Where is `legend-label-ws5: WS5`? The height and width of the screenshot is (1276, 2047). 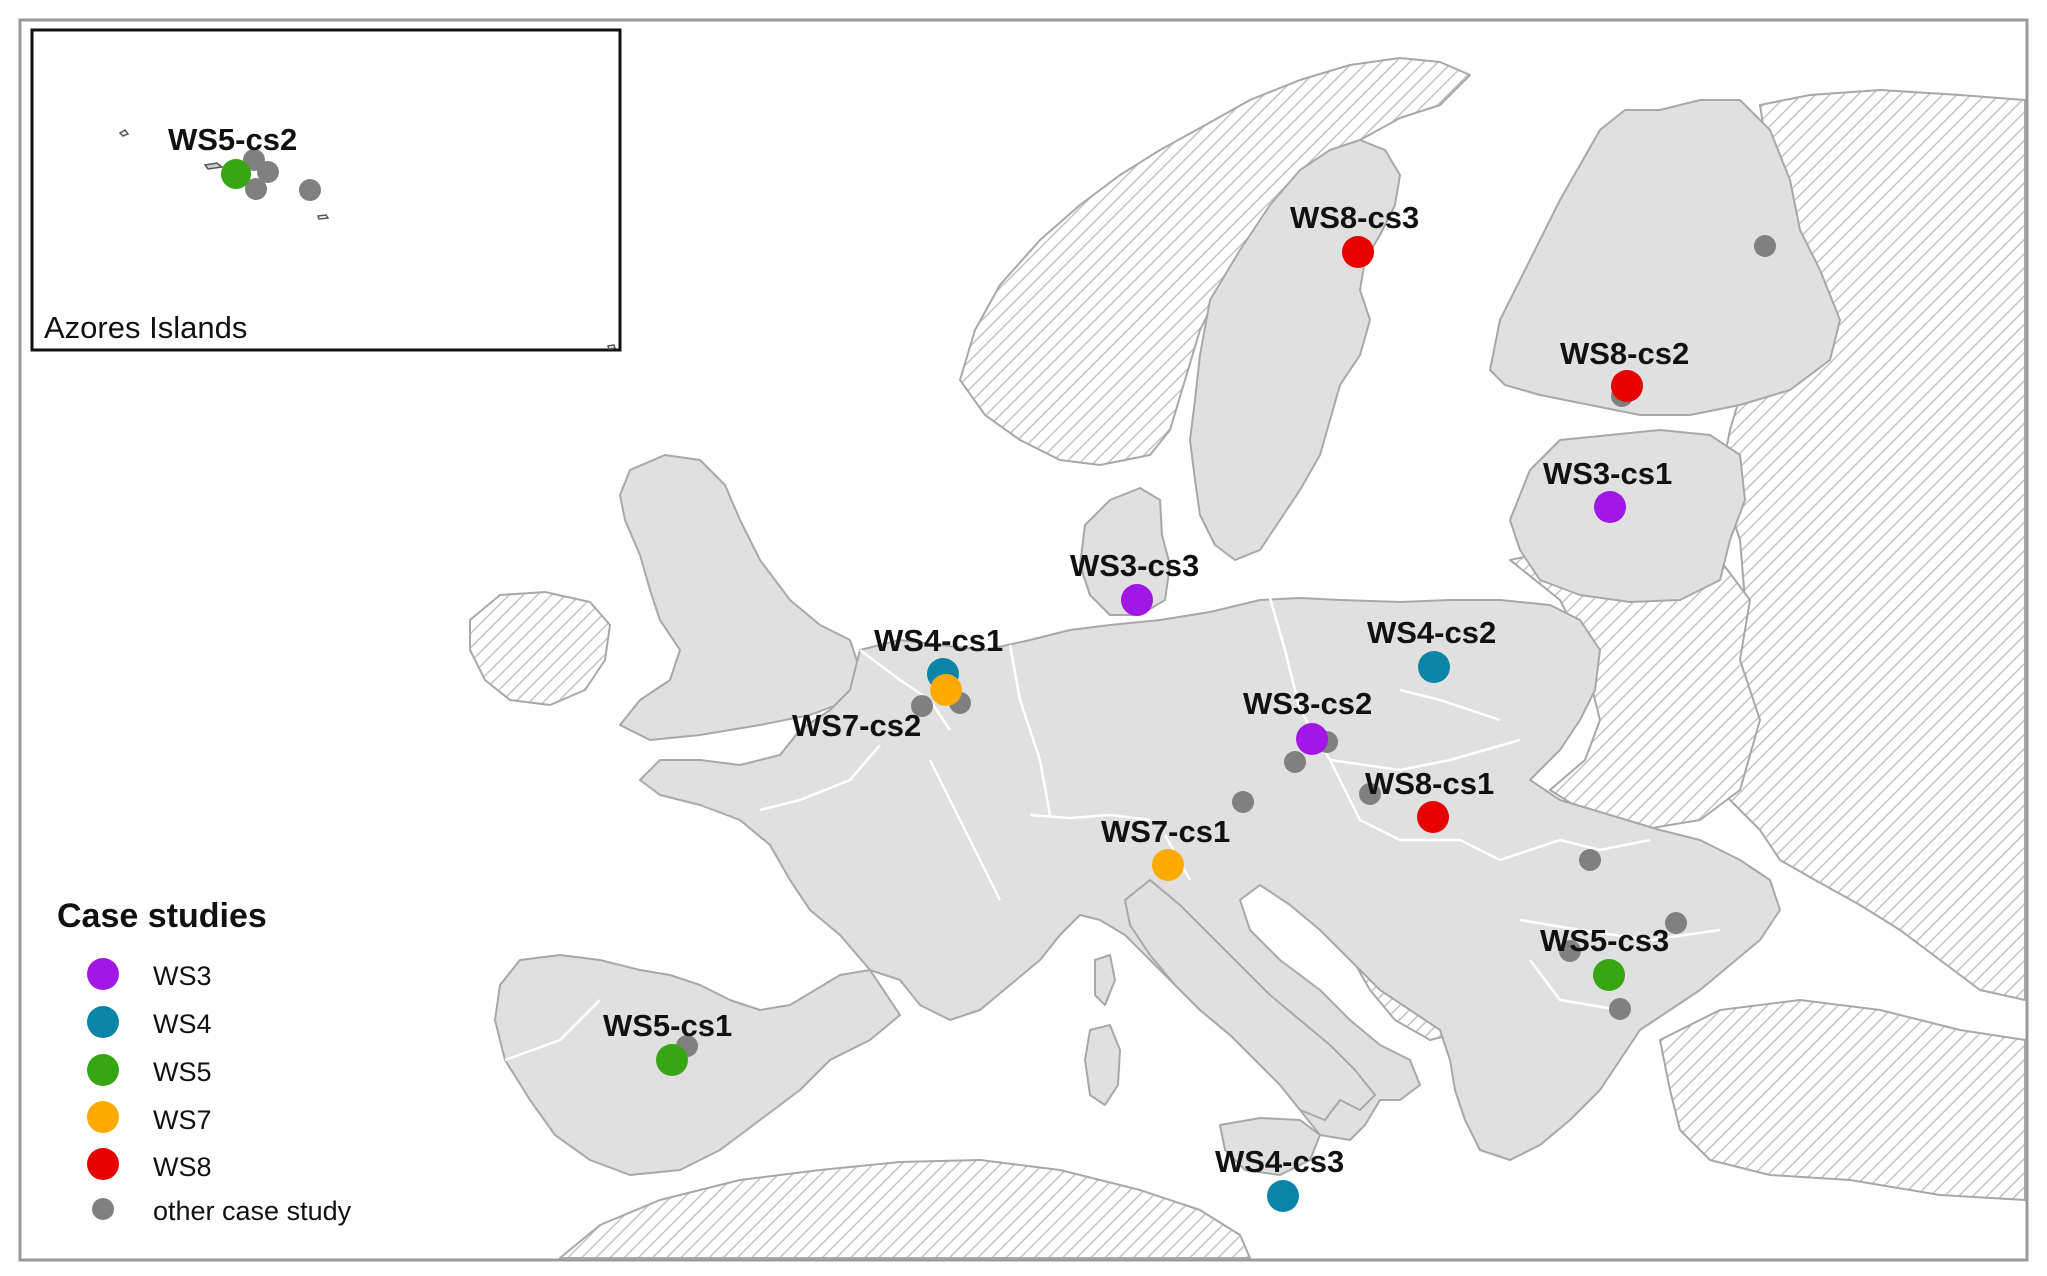
legend-label-ws5: WS5 is located at coordinates (182, 1072).